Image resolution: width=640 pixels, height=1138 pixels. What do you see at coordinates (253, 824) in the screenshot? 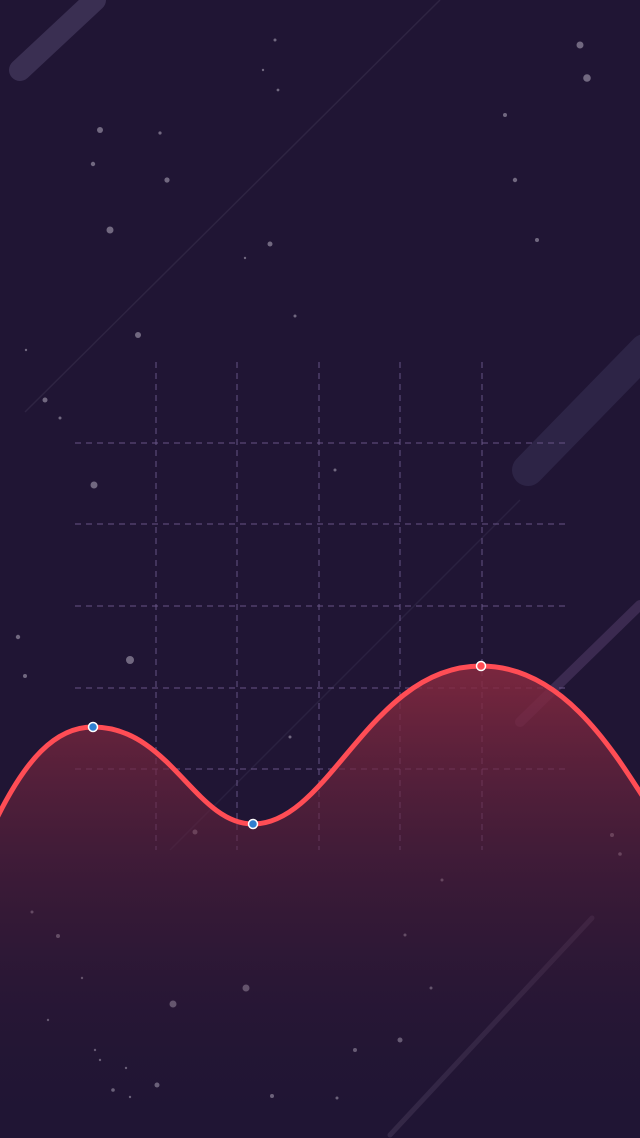
I see `marker-valley` at bounding box center [253, 824].